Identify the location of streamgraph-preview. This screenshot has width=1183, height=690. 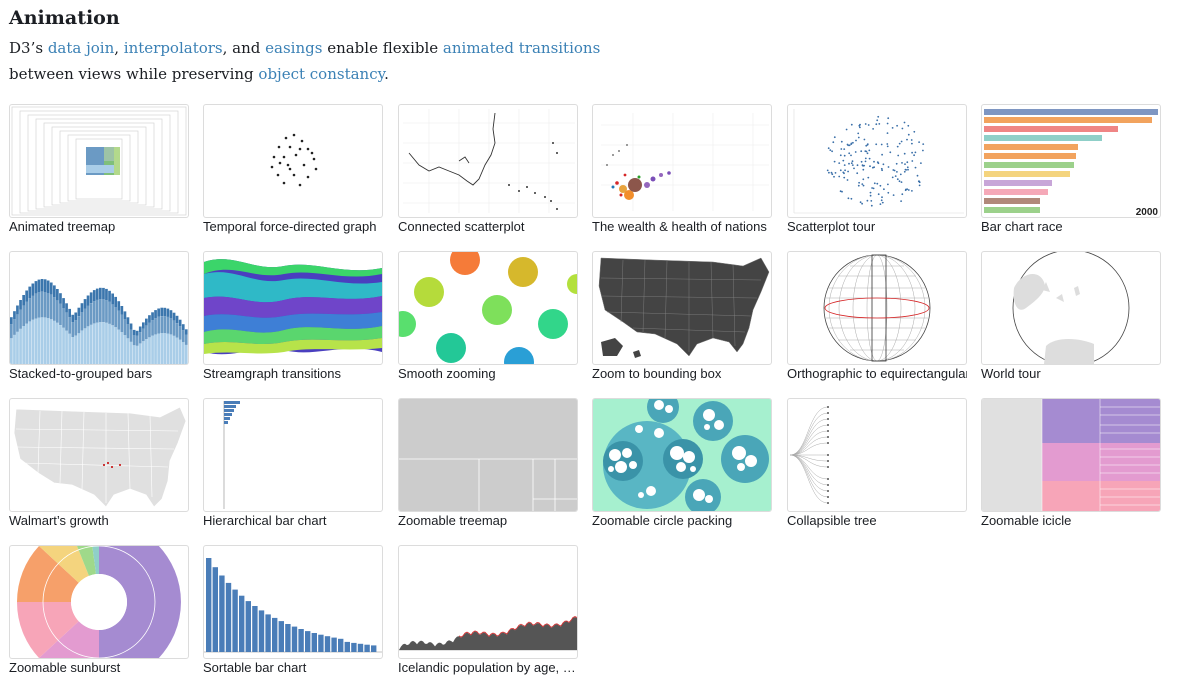
(293, 307).